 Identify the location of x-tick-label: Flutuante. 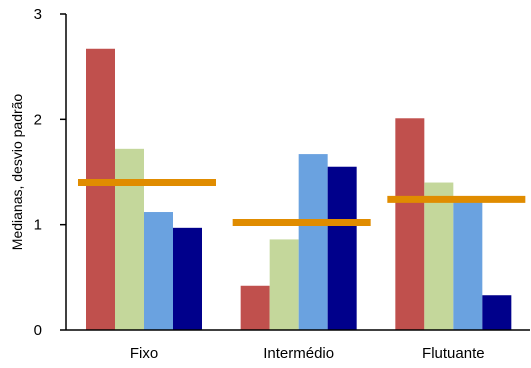
(453, 353).